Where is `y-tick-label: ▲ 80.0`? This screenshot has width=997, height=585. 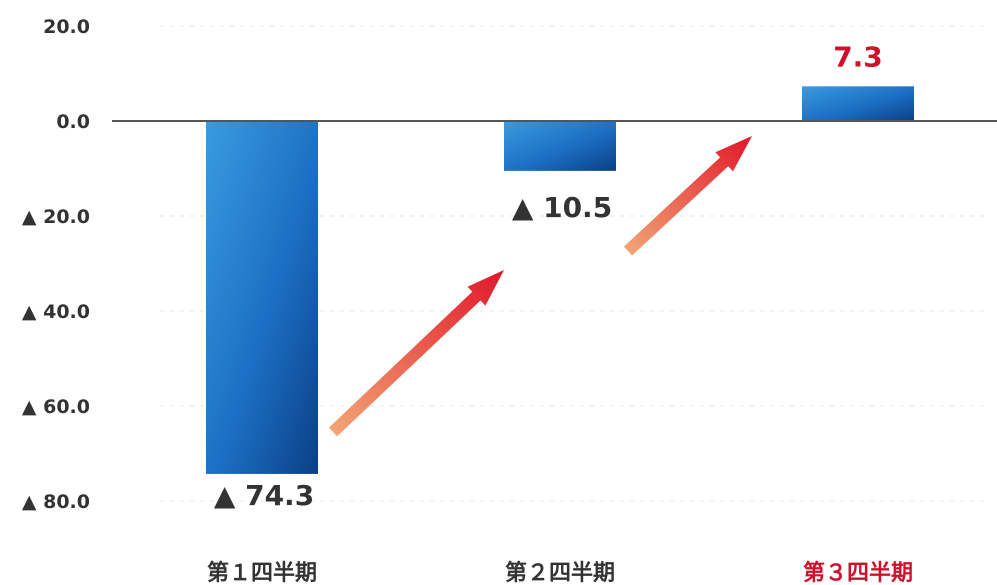
y-tick-label: ▲ 80.0 is located at coordinates (56, 502).